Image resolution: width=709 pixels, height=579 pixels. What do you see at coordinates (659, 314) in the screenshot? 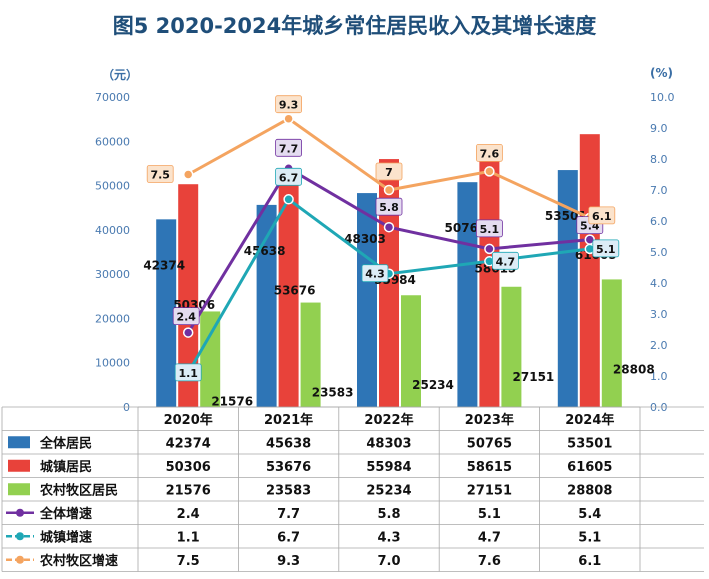
I see `right-axis-tick: 3.0` at bounding box center [659, 314].